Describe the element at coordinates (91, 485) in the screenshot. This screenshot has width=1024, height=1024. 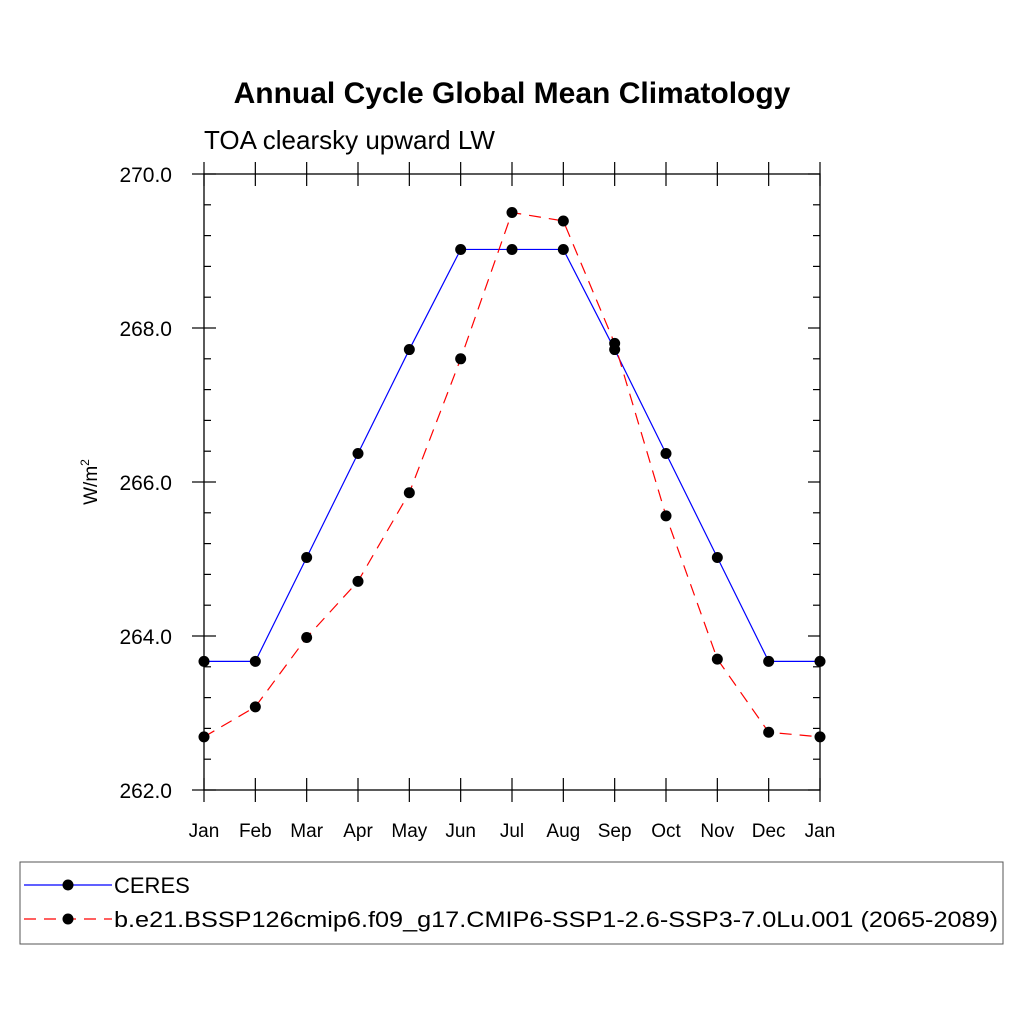
I see `y-axis-label-text: W/m` at that location.